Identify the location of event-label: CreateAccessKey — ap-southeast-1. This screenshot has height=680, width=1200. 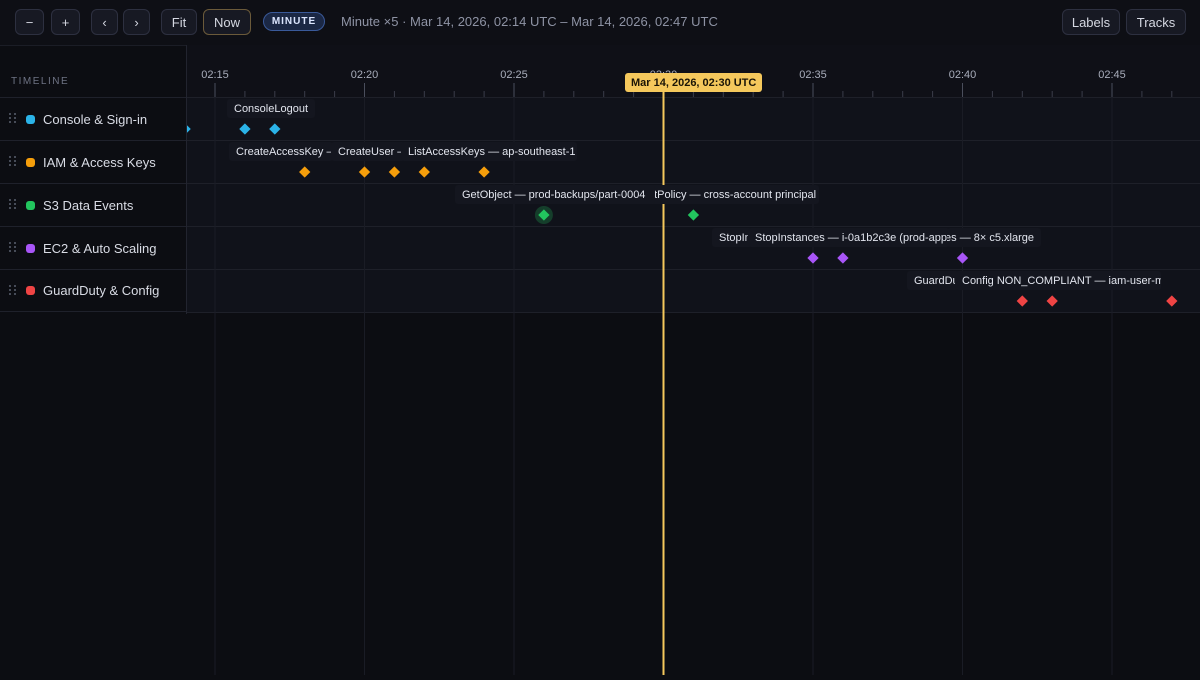
(281, 151).